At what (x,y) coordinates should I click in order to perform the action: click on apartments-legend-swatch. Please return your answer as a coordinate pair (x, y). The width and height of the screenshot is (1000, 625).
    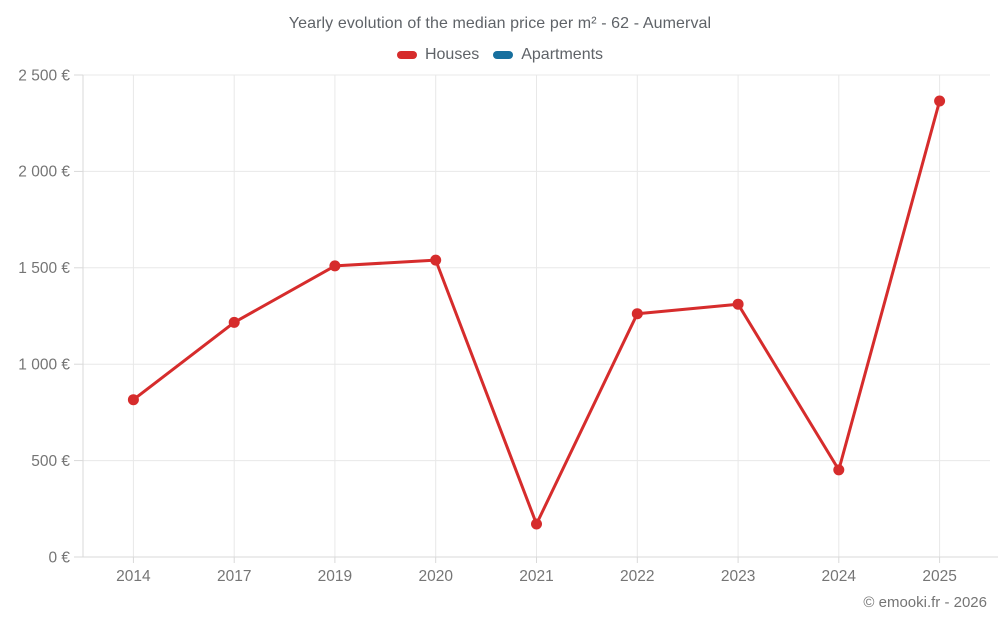
    Looking at the image, I should click on (503, 55).